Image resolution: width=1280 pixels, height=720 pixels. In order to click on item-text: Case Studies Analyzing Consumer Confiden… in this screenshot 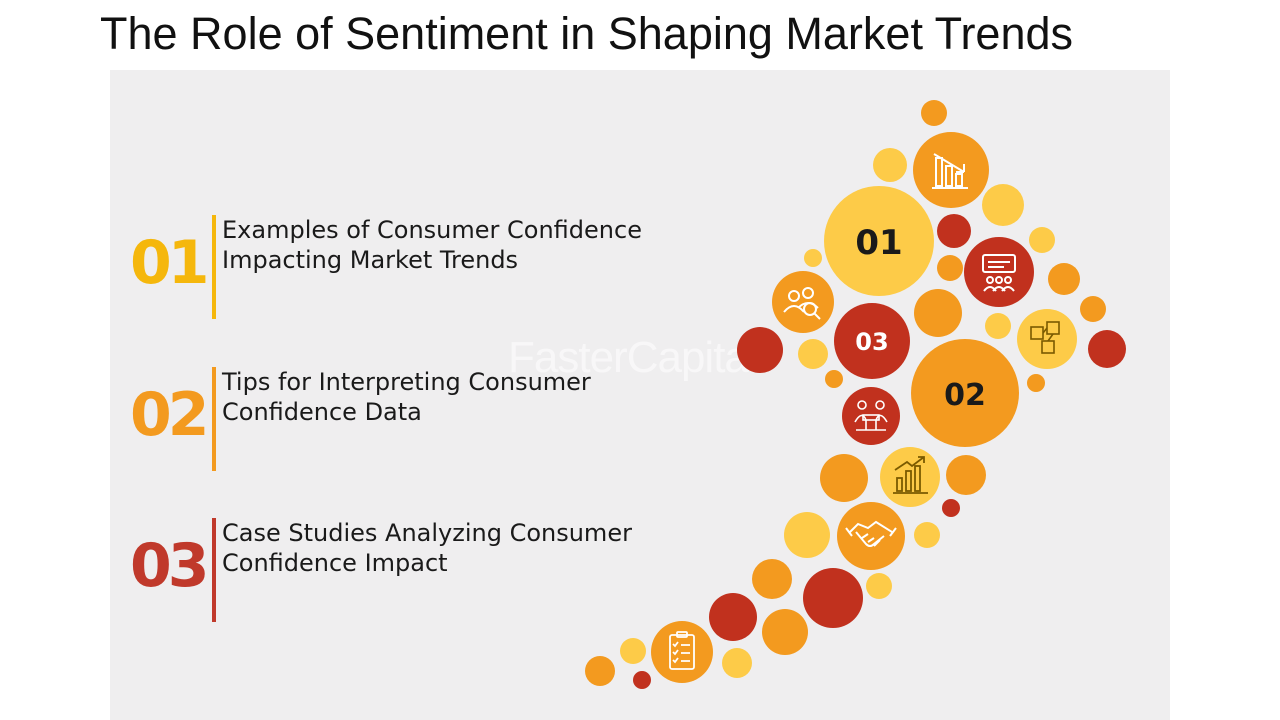, I will do `click(427, 548)`.